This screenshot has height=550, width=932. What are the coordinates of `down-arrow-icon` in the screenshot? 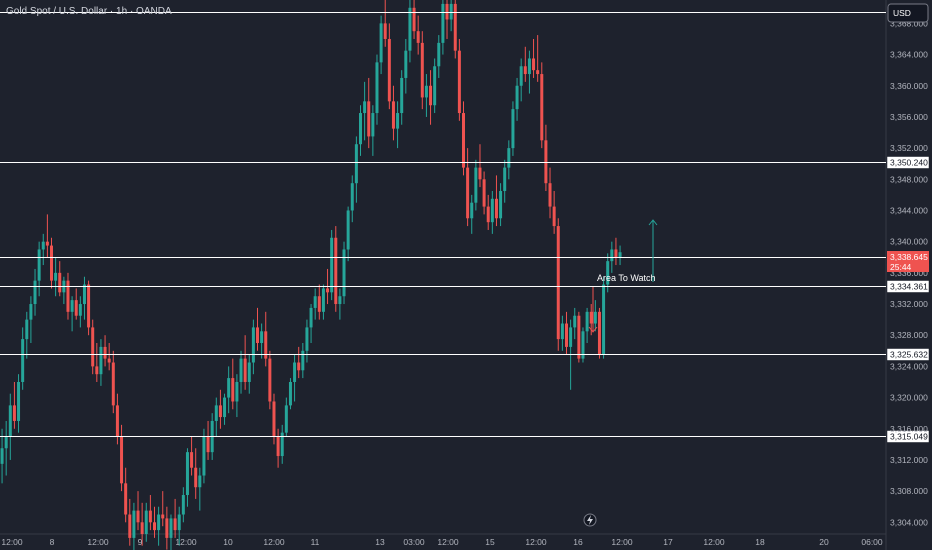 It's located at (593, 310).